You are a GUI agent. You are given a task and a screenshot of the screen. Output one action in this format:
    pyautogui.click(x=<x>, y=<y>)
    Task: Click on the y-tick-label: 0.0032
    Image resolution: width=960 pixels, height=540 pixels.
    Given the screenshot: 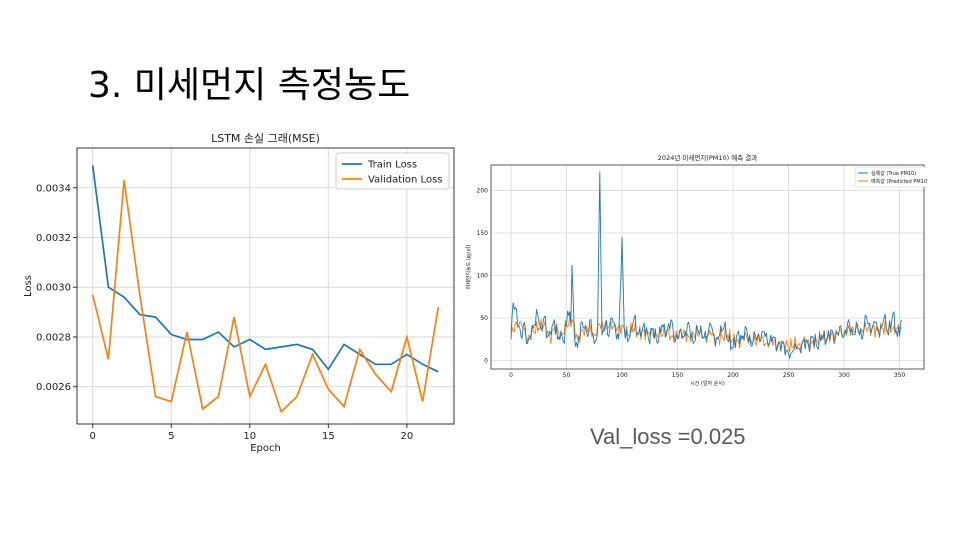 What is the action you would take?
    pyautogui.click(x=53, y=238)
    